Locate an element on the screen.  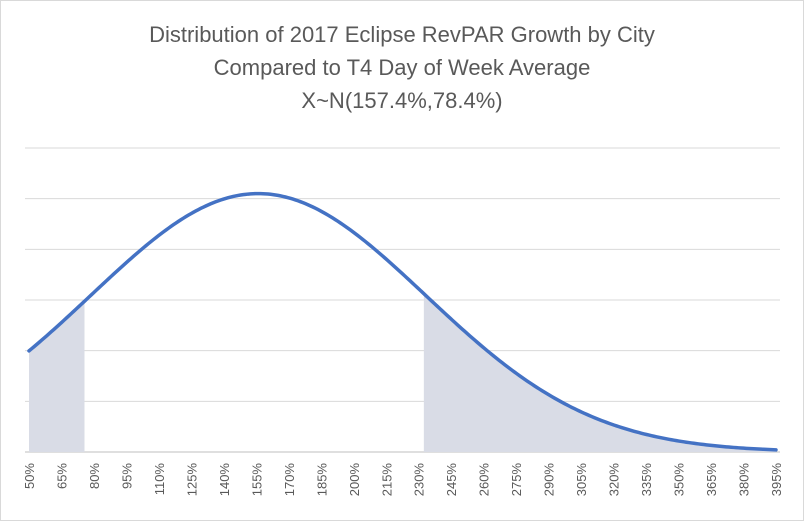
x-tick-label: 185% is located at coordinates (321, 480).